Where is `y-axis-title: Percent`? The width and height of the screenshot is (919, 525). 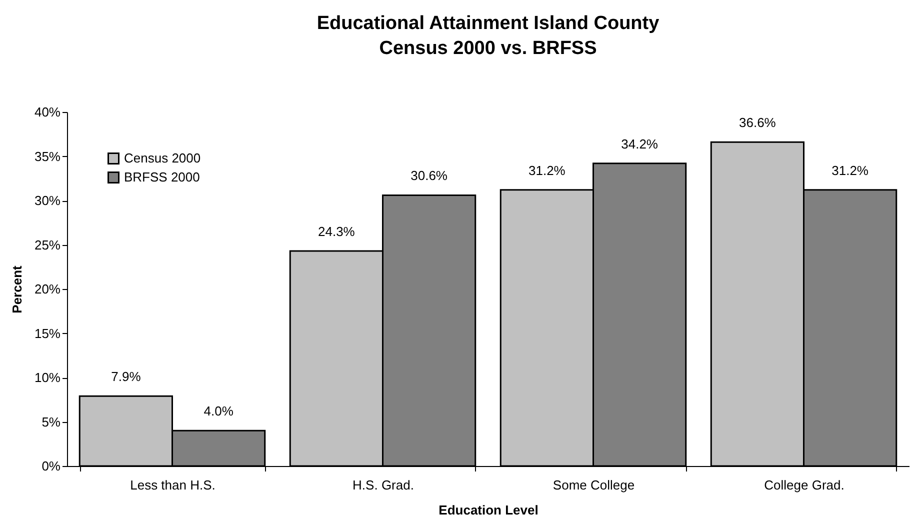
y-axis-title: Percent is located at coordinates (16, 289).